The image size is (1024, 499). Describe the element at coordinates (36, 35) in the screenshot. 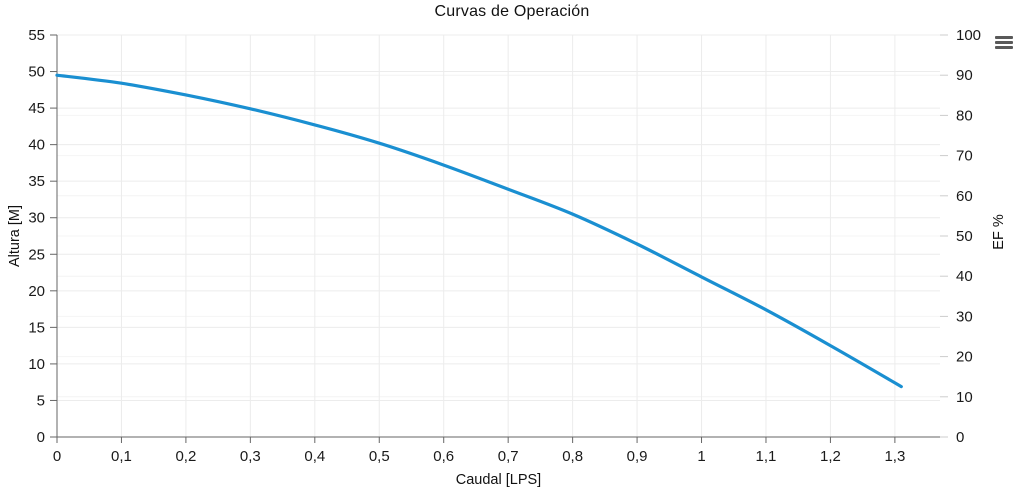

I see `y-left-tick-label: 55` at that location.